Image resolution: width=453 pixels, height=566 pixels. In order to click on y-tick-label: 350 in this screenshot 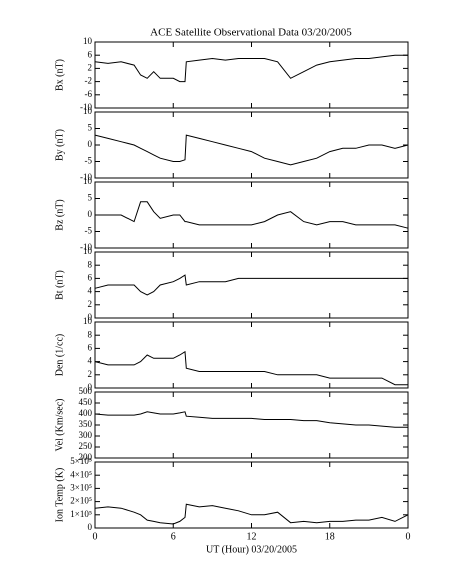, I will do `click(86, 424)`.